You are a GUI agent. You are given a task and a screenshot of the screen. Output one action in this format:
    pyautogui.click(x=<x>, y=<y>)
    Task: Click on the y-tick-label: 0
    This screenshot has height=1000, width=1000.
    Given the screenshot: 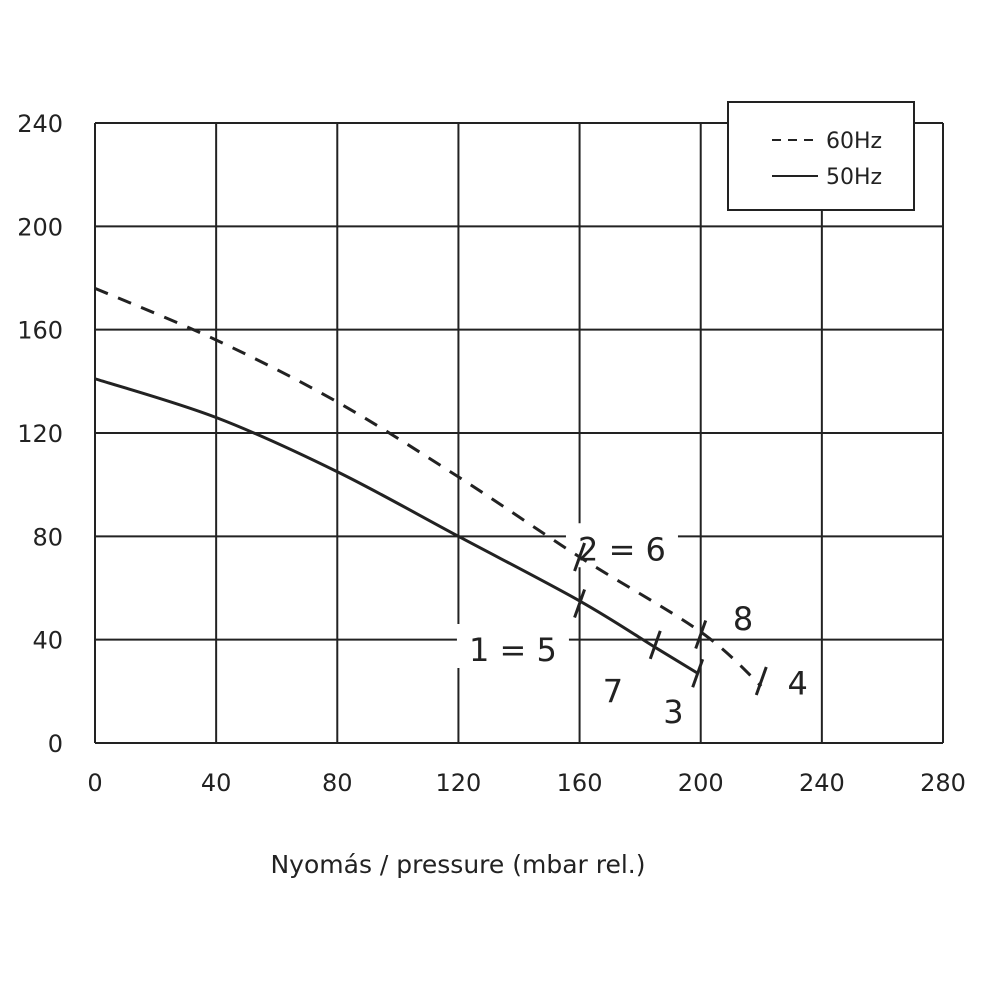 What is the action you would take?
    pyautogui.click(x=55, y=744)
    